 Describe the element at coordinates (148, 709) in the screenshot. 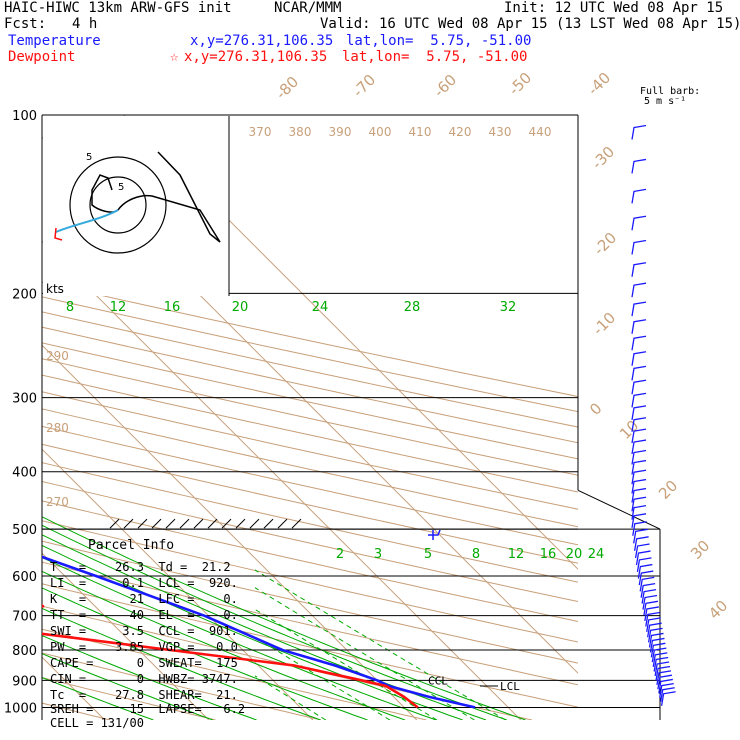

I see `parcel-row: SREH = 15 LAPSE= 6.2` at that location.